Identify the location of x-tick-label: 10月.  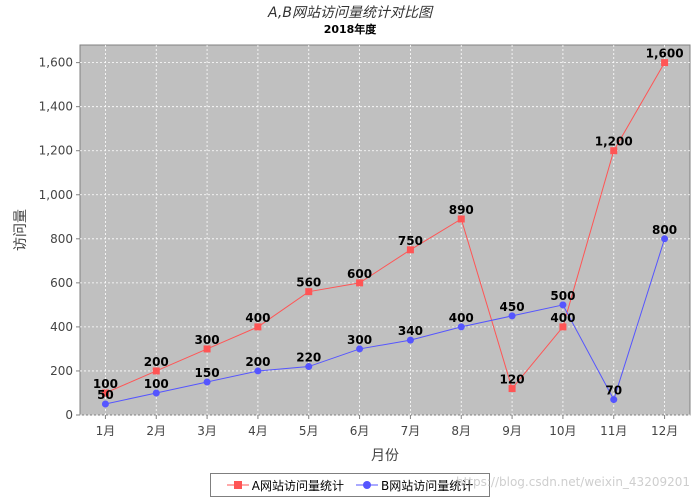
(562, 431).